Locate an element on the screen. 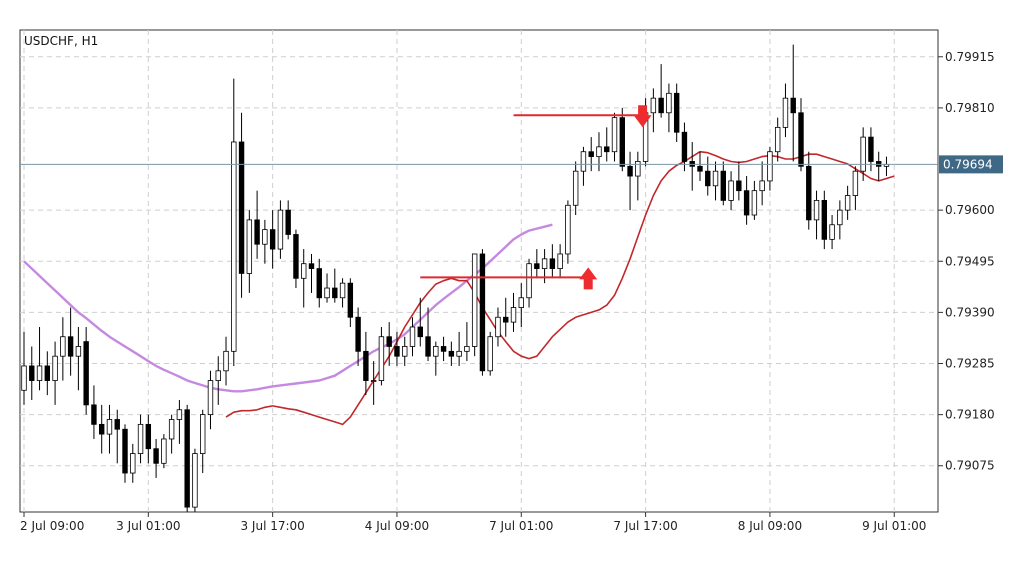  y-tick-label: 0.79075 is located at coordinates (970, 466).